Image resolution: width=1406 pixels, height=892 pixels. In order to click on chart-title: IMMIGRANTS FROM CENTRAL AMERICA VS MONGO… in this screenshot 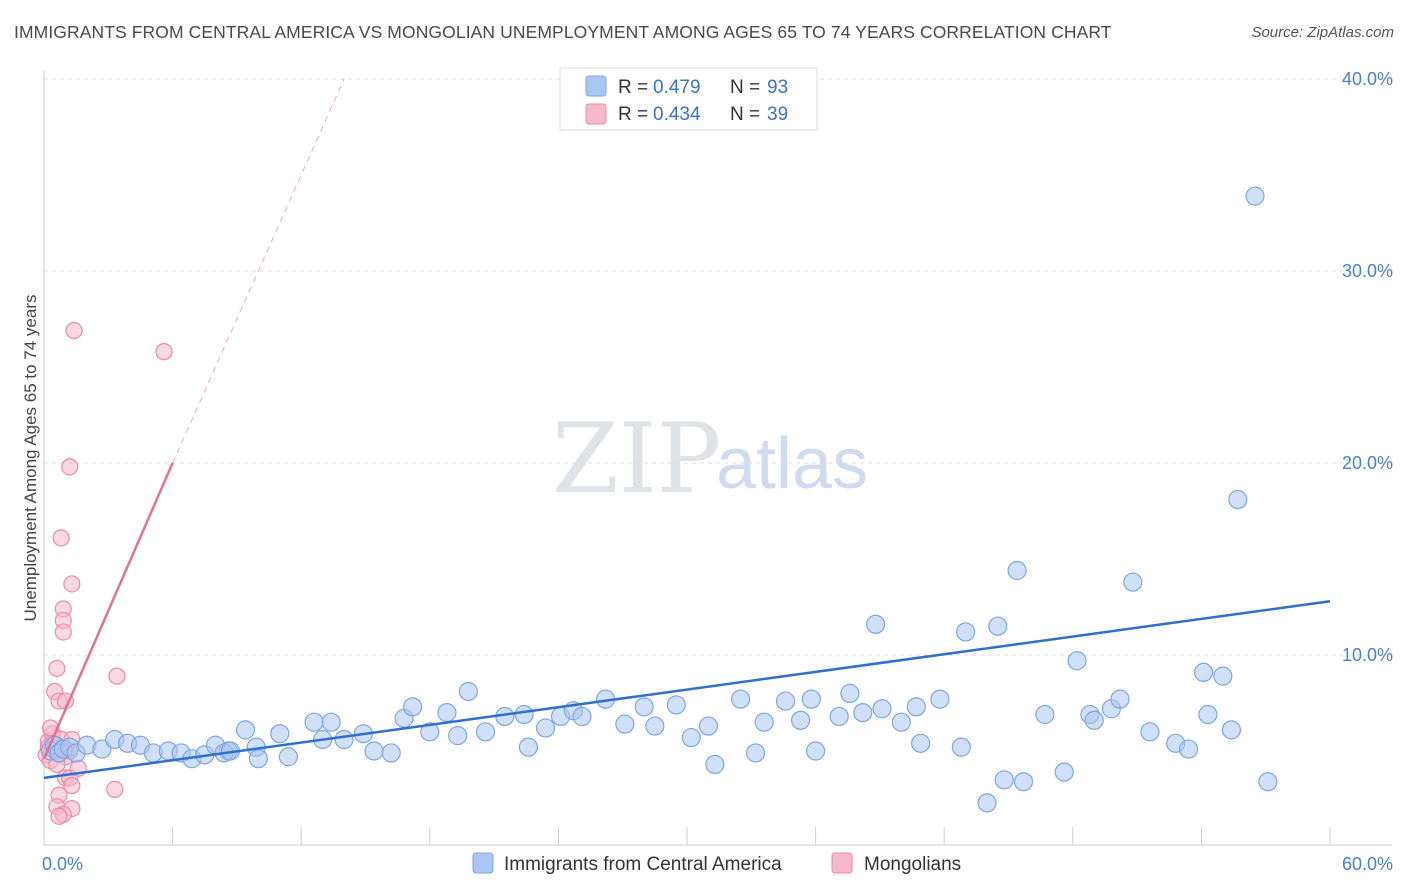, I will do `click(563, 32)`.